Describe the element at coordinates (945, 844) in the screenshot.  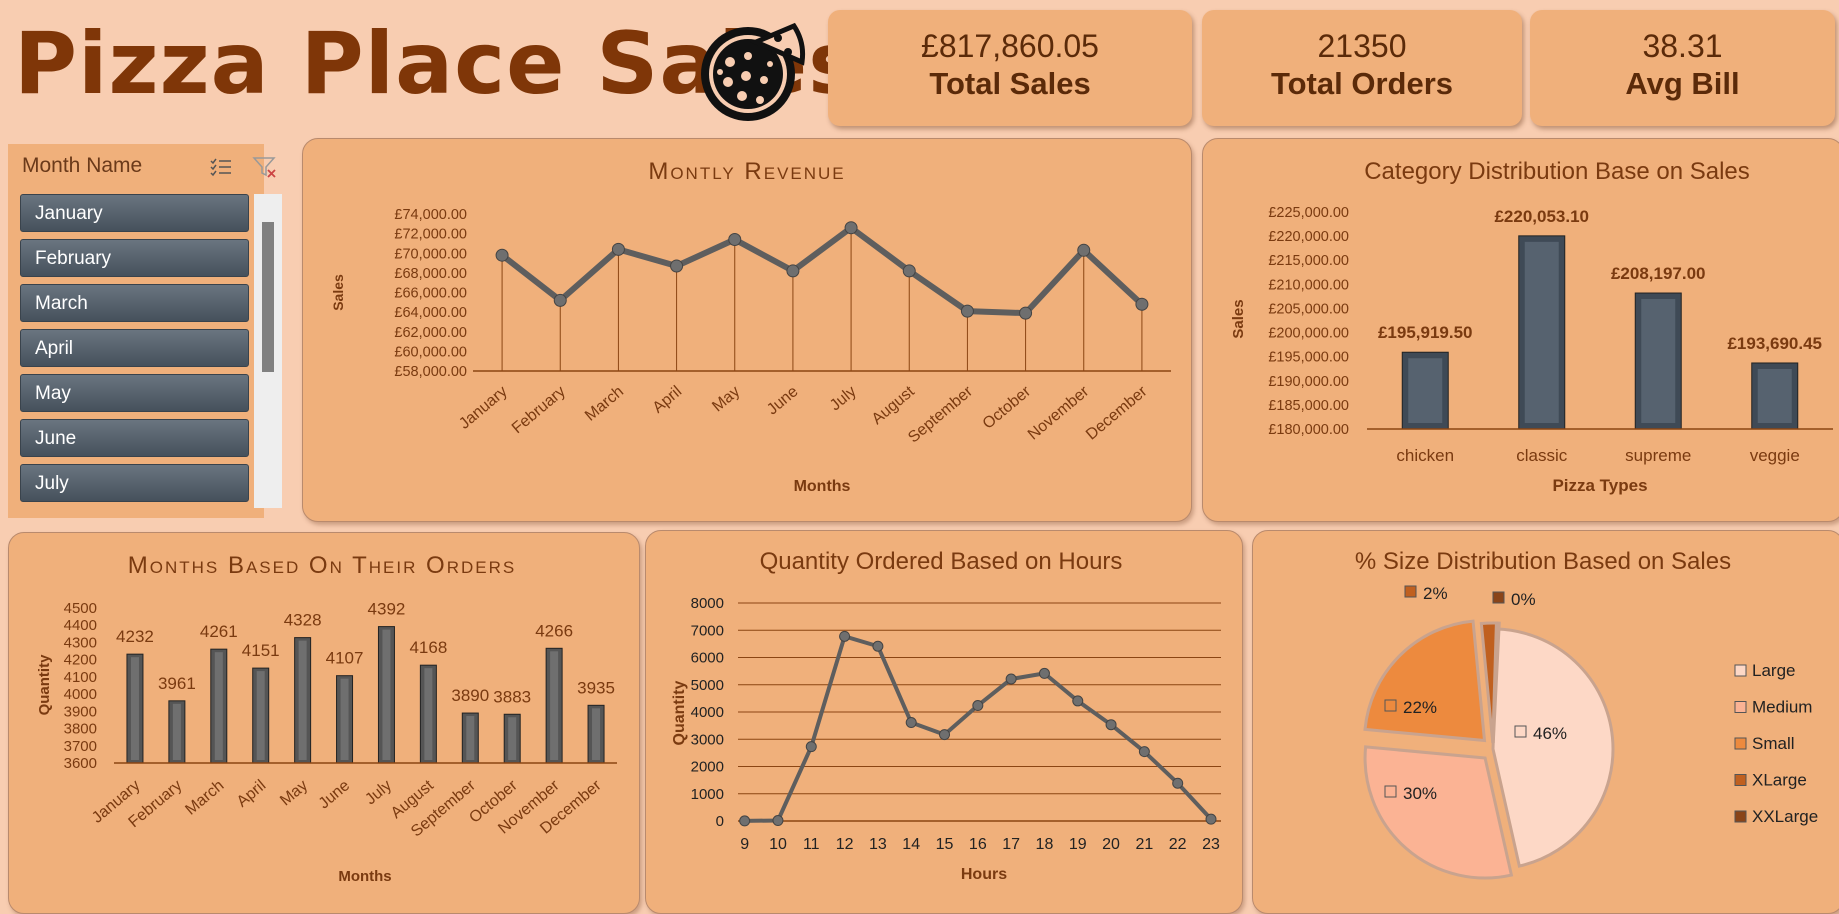
I see `x-tick-label: 15` at that location.